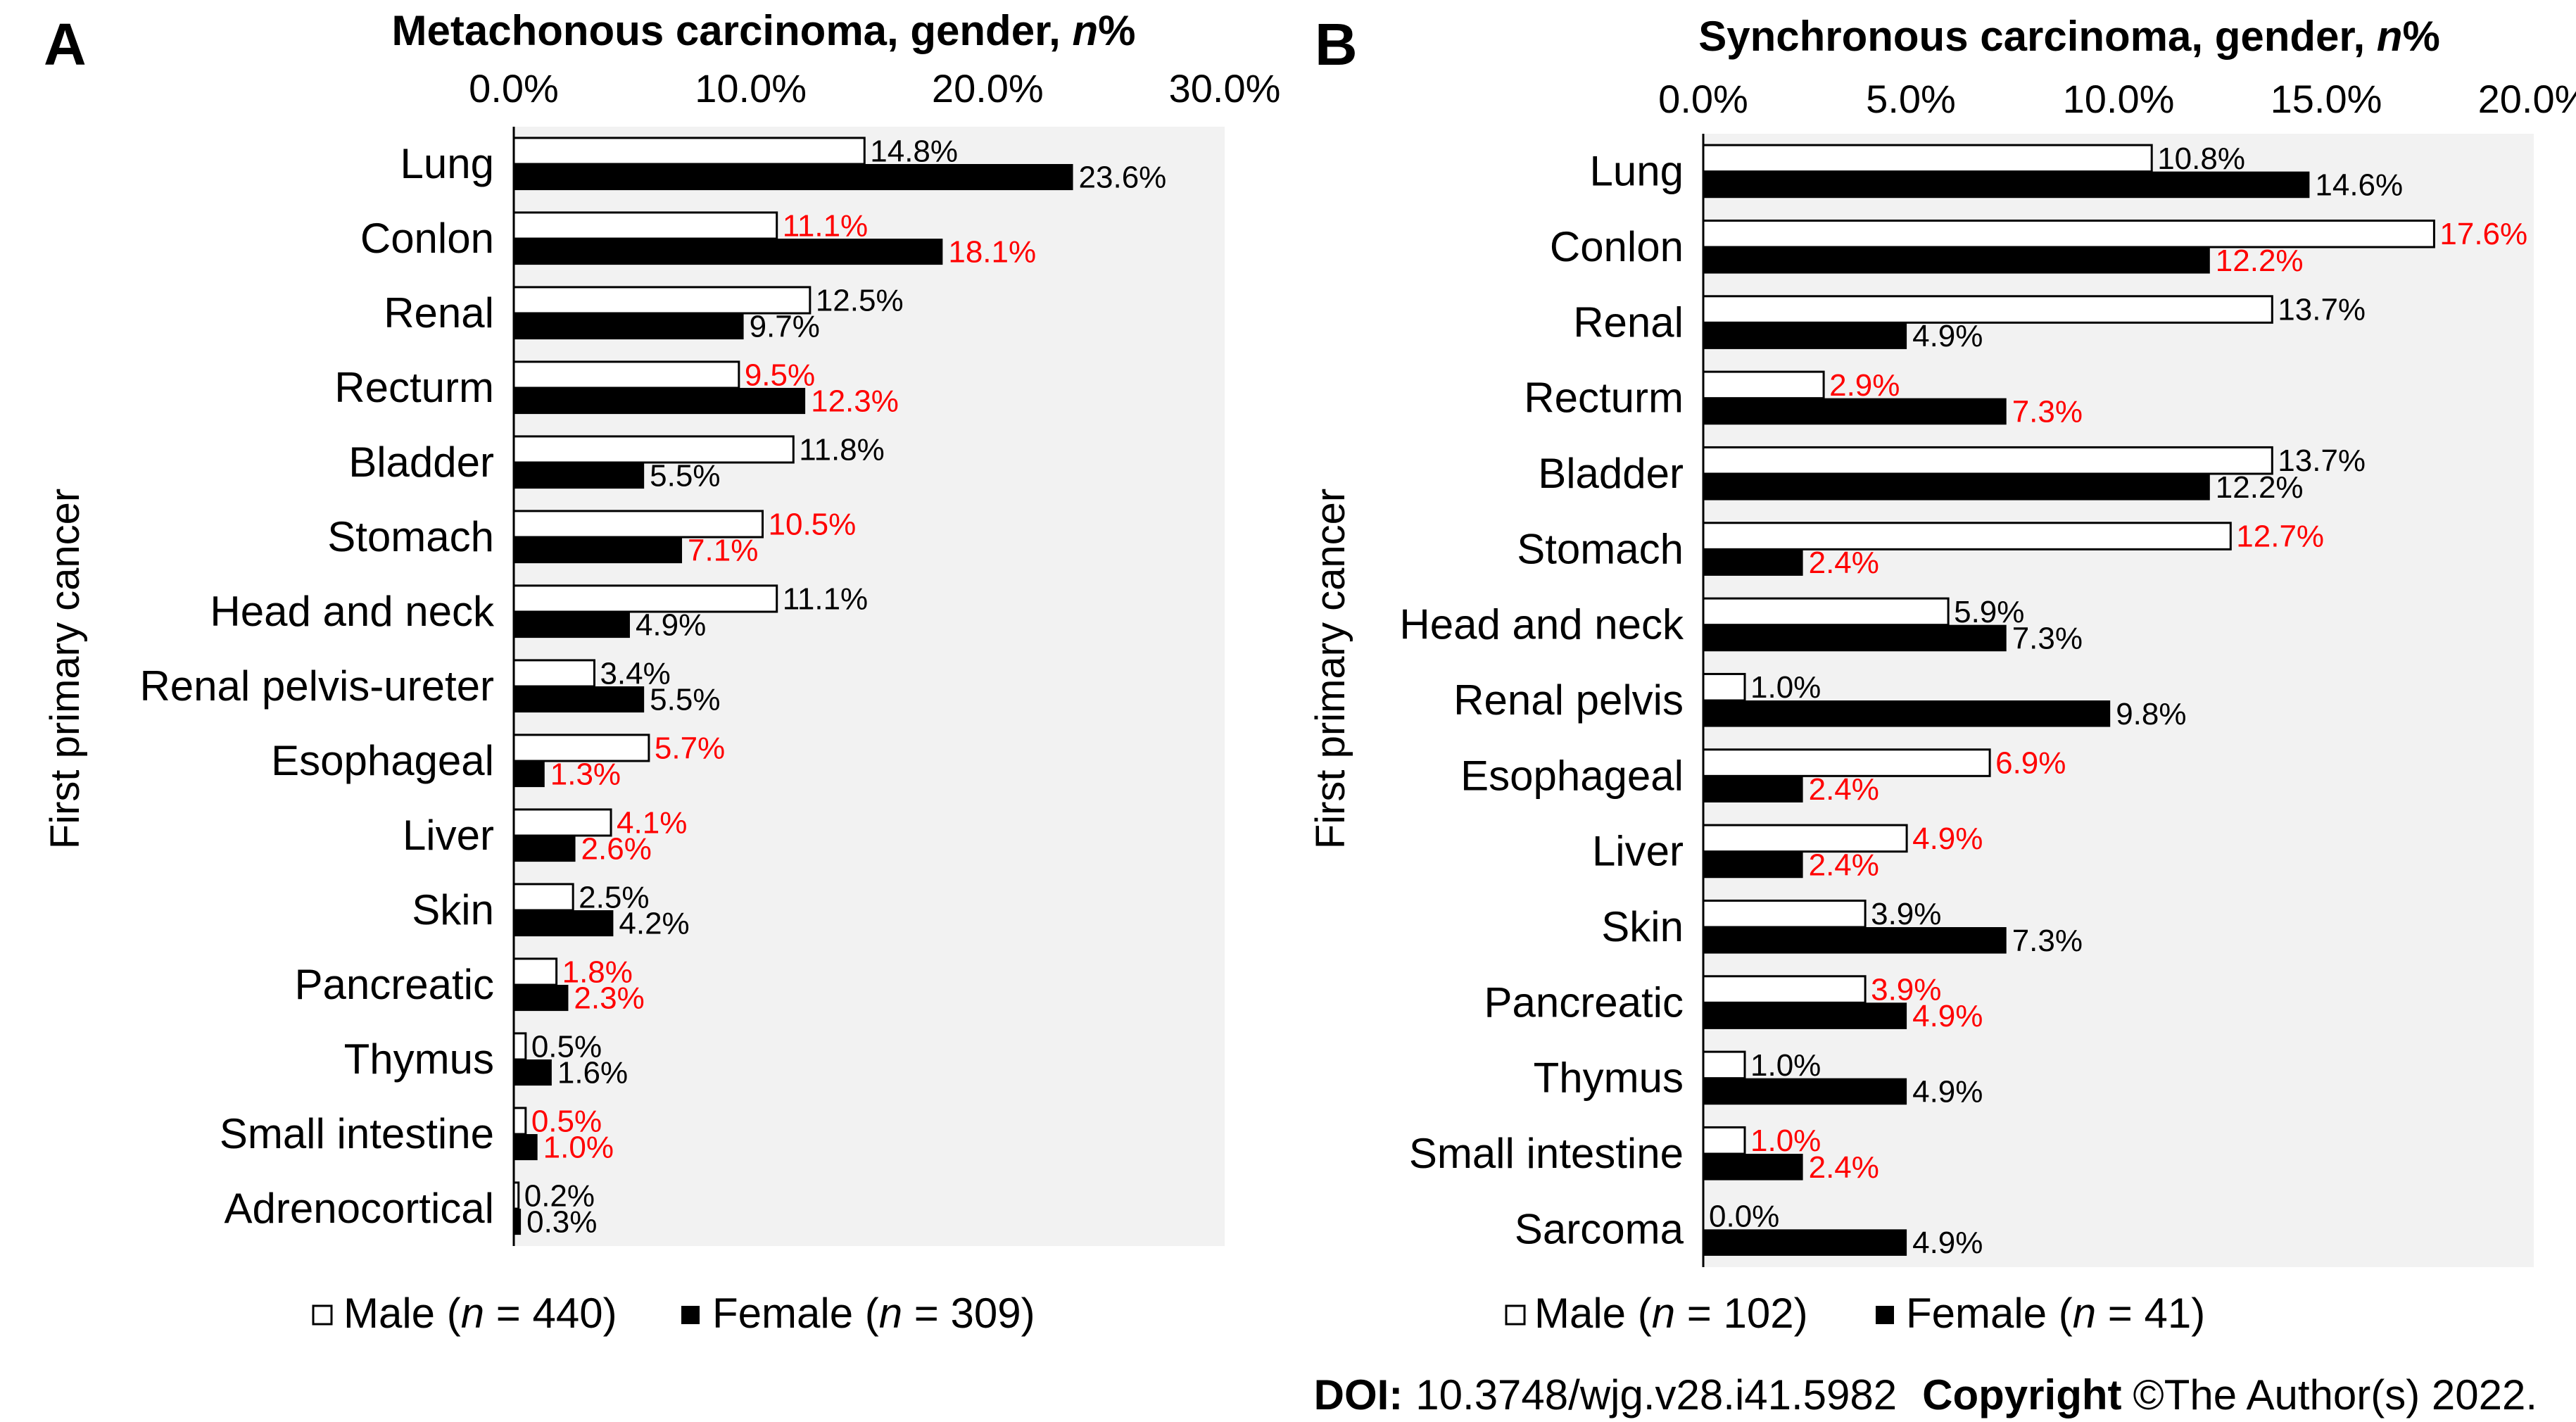  What do you see at coordinates (992, 252) in the screenshot?
I see `data-label-female-a: 18.1%` at bounding box center [992, 252].